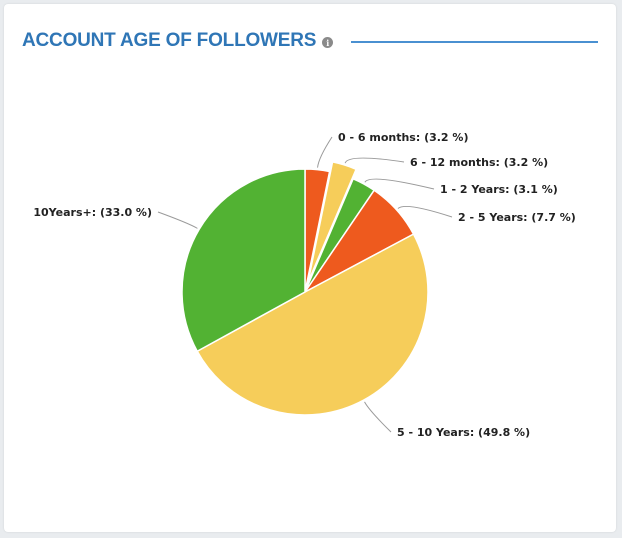 The height and width of the screenshot is (538, 622). Describe the element at coordinates (312, 324) in the screenshot. I see `pie-slice-5-10-years` at that location.